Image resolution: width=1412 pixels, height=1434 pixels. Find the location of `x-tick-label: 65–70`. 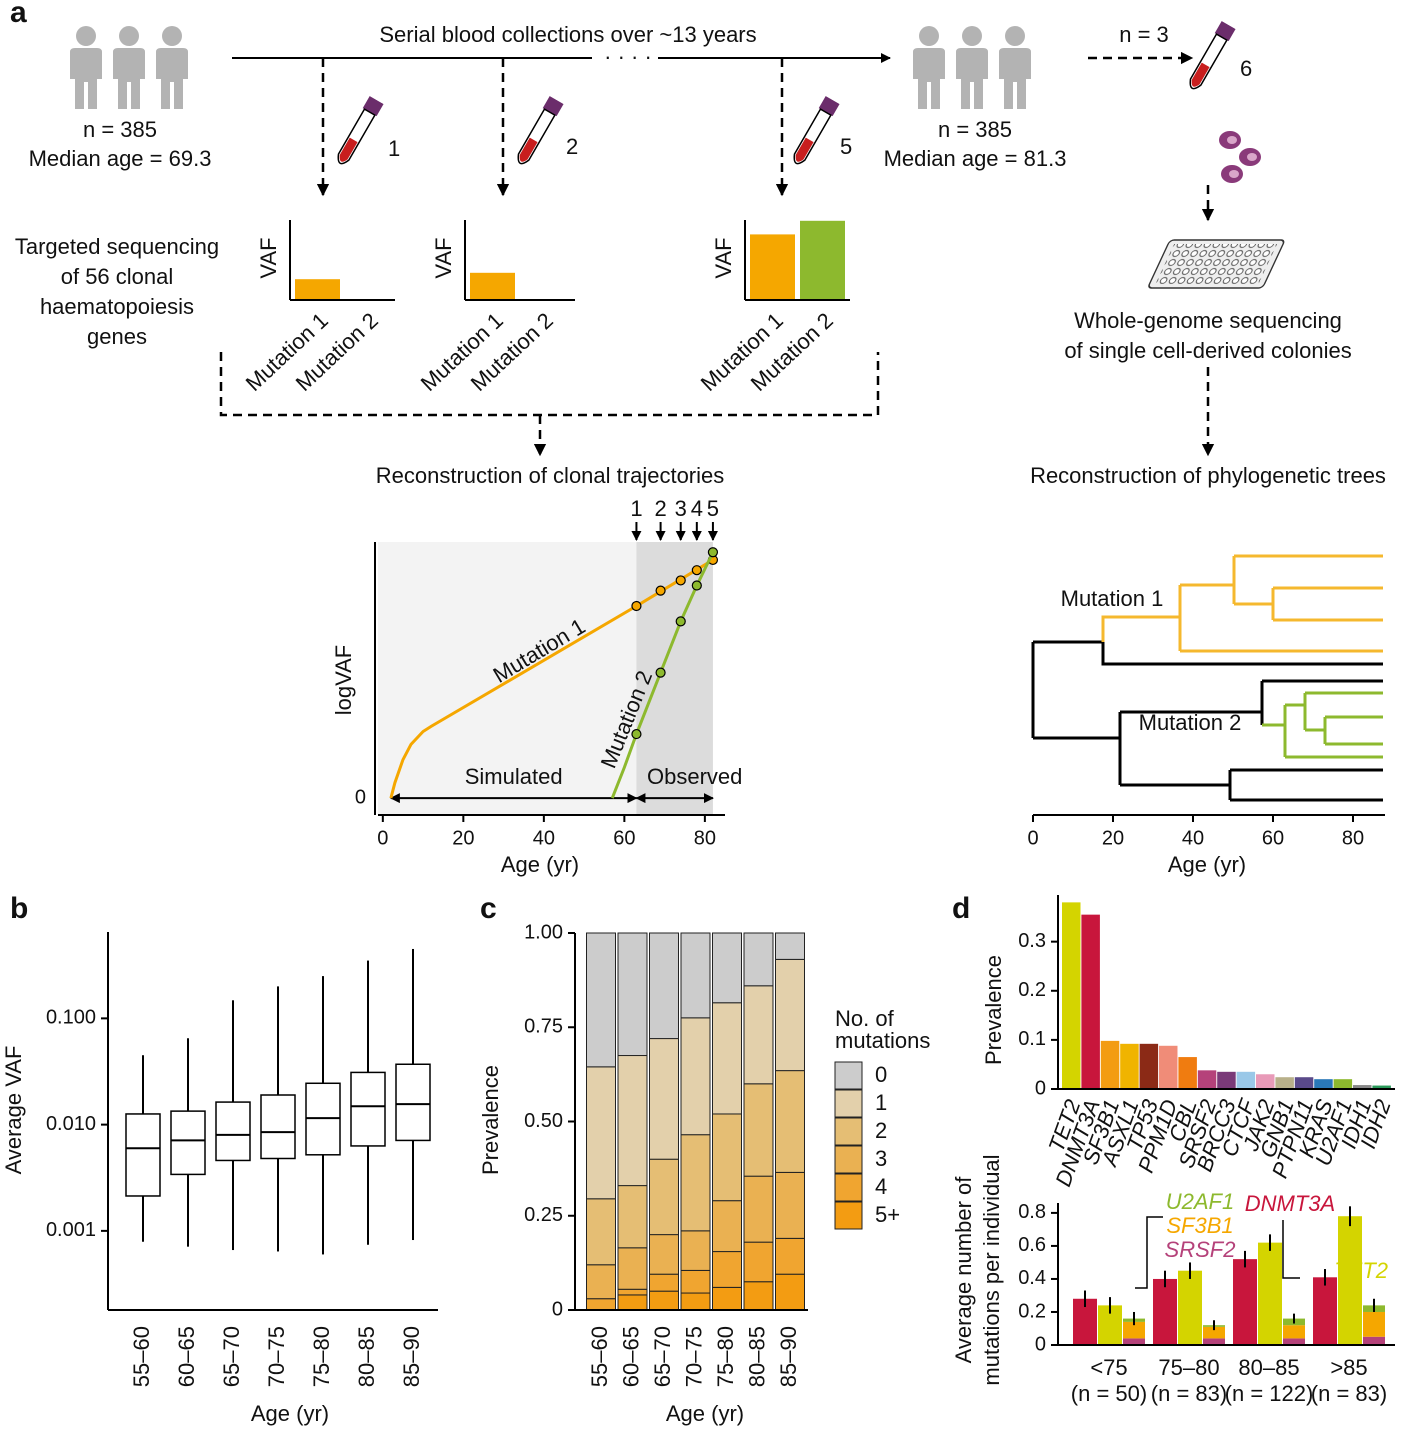

x-tick-label: 65–70 is located at coordinates (231, 1356).